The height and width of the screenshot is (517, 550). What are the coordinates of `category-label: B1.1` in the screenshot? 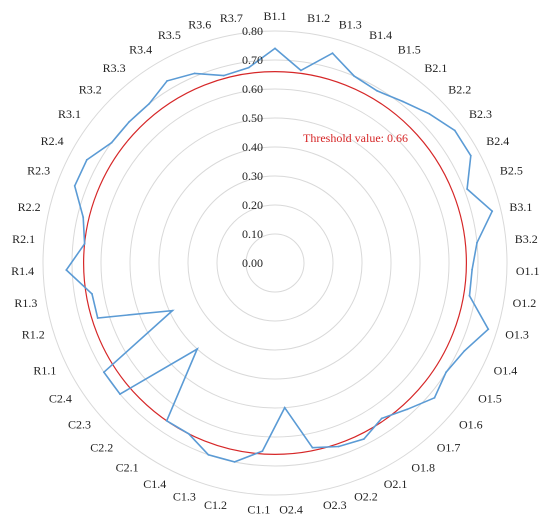 It's located at (274, 16).